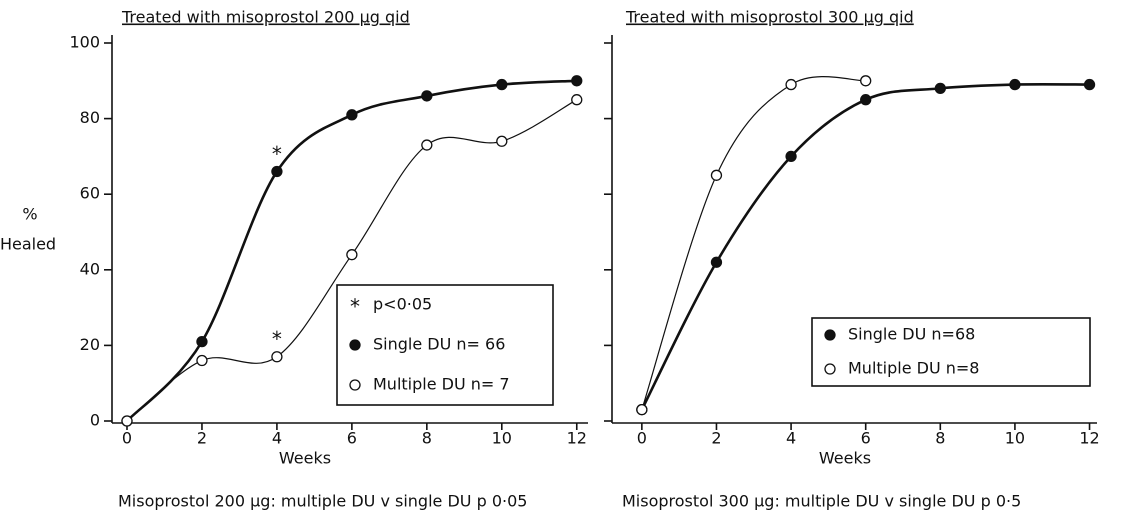  I want to click on chart-title: Treated with misoprostol 200 µg qid, so click(265, 17).